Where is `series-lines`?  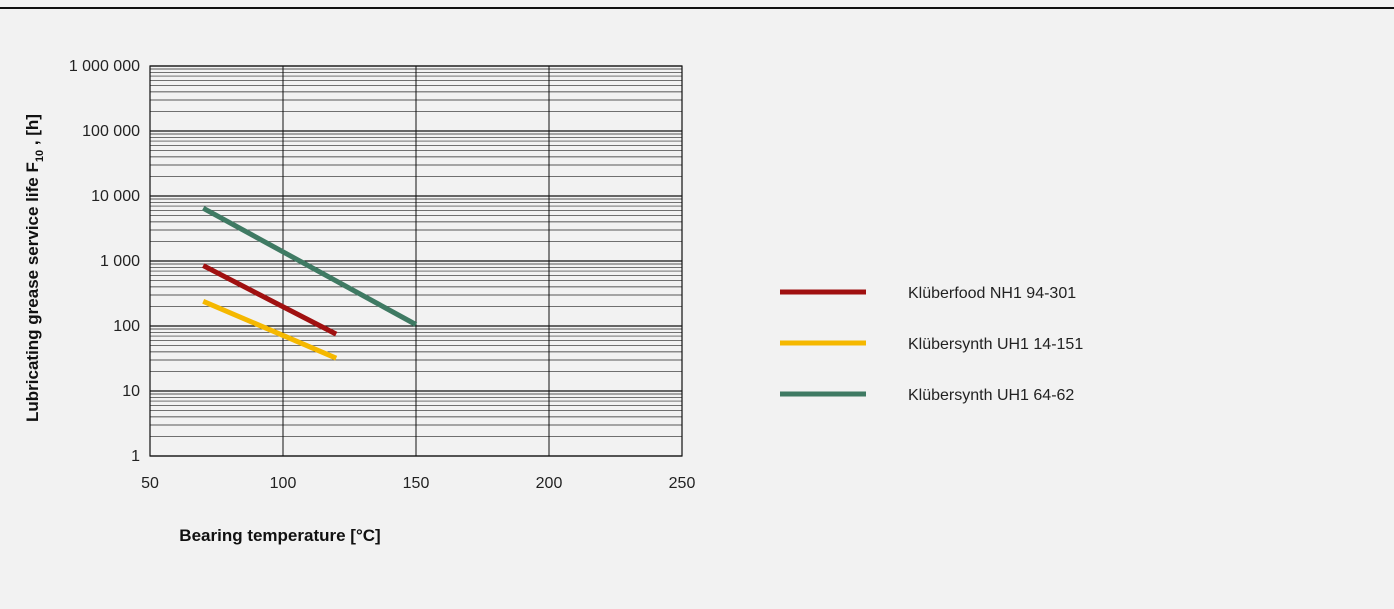 series-lines is located at coordinates (309, 283).